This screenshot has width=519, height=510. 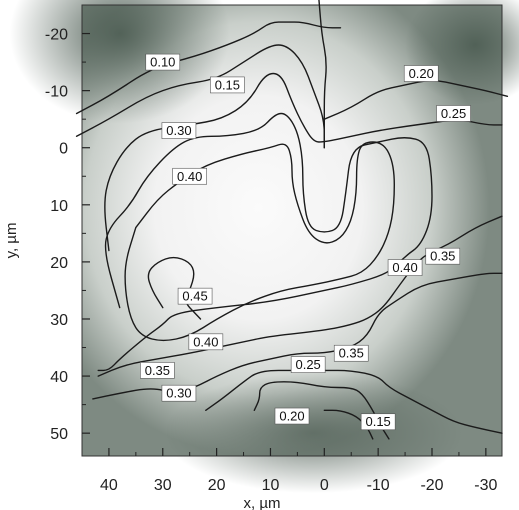 What do you see at coordinates (217, 485) in the screenshot?
I see `x-tick-label: 20` at bounding box center [217, 485].